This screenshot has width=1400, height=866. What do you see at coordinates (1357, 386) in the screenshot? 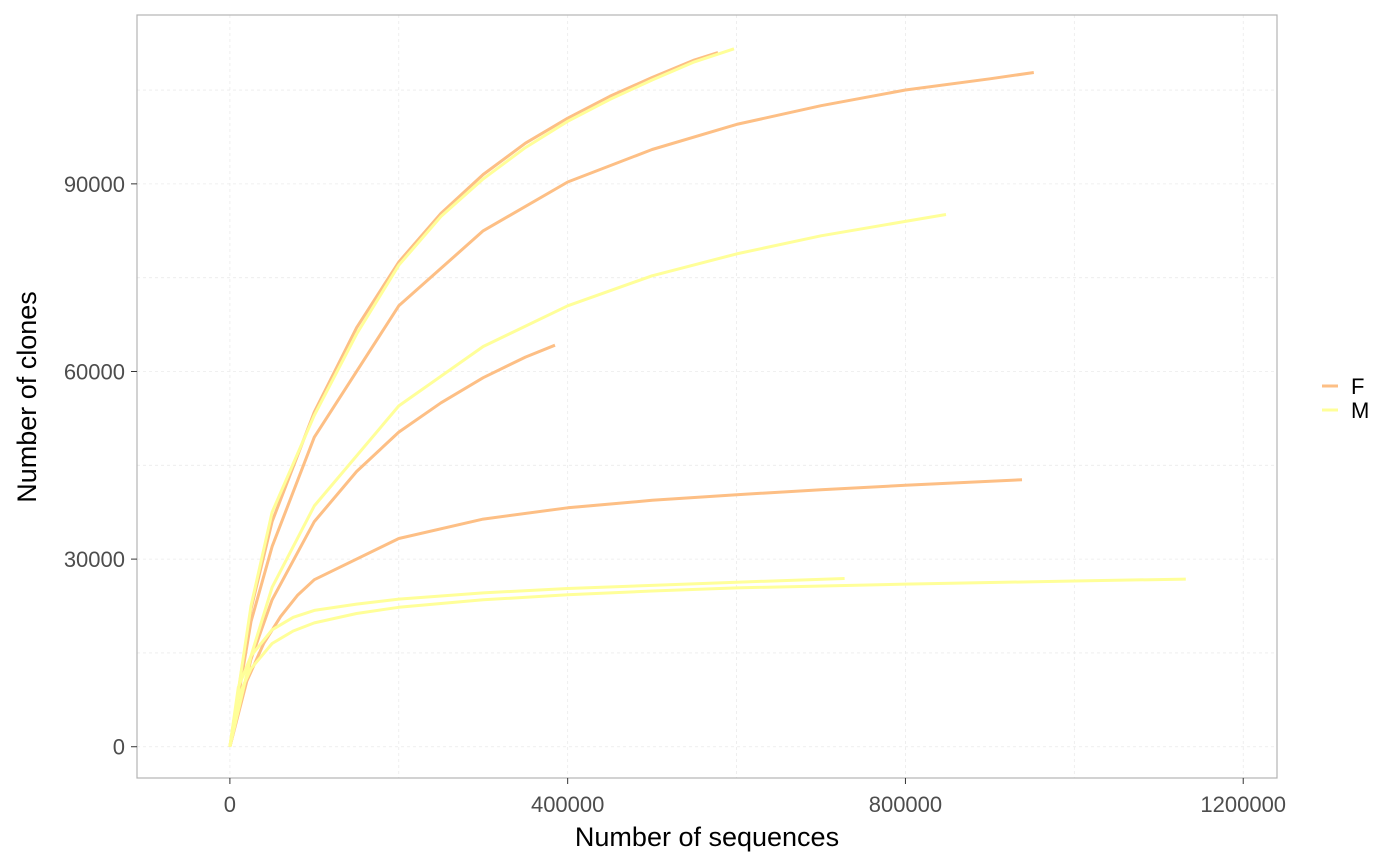
I see `legend-label-f: F` at bounding box center [1357, 386].